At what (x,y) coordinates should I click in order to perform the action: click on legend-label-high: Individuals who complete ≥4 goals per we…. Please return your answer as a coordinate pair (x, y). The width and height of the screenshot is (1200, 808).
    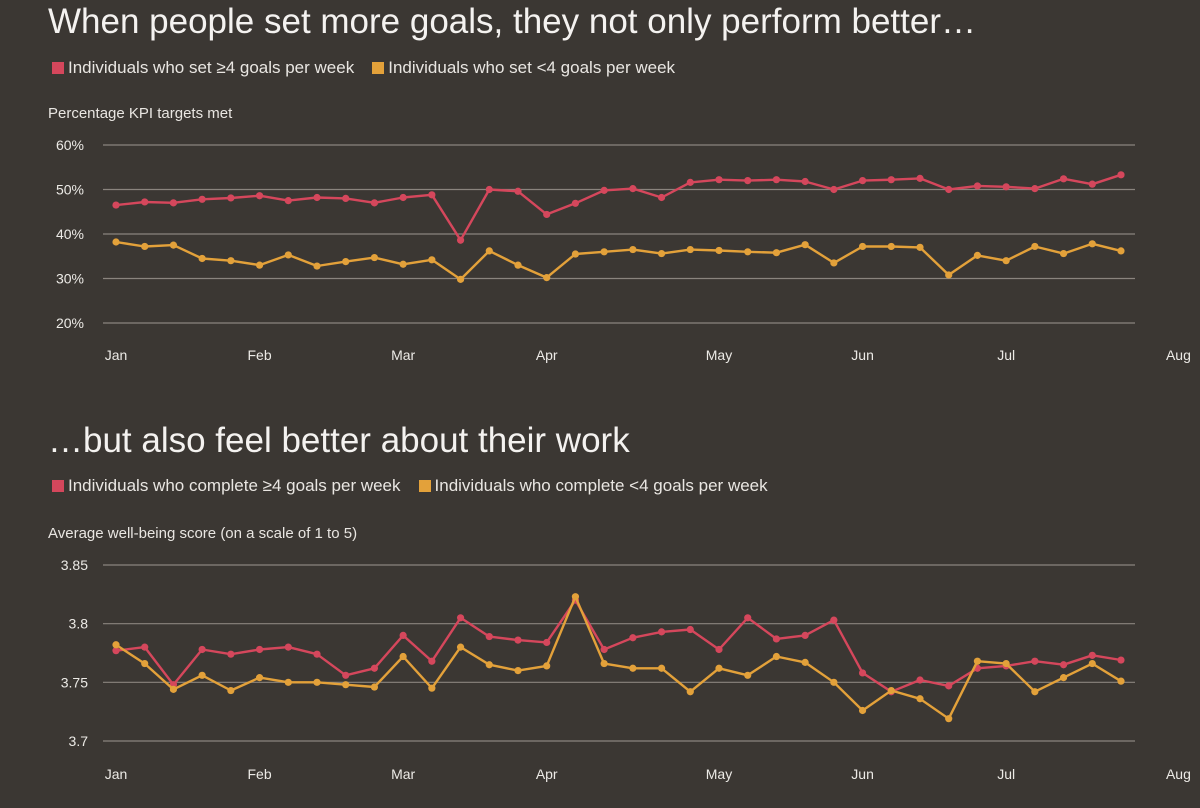
    Looking at the image, I should click on (234, 485).